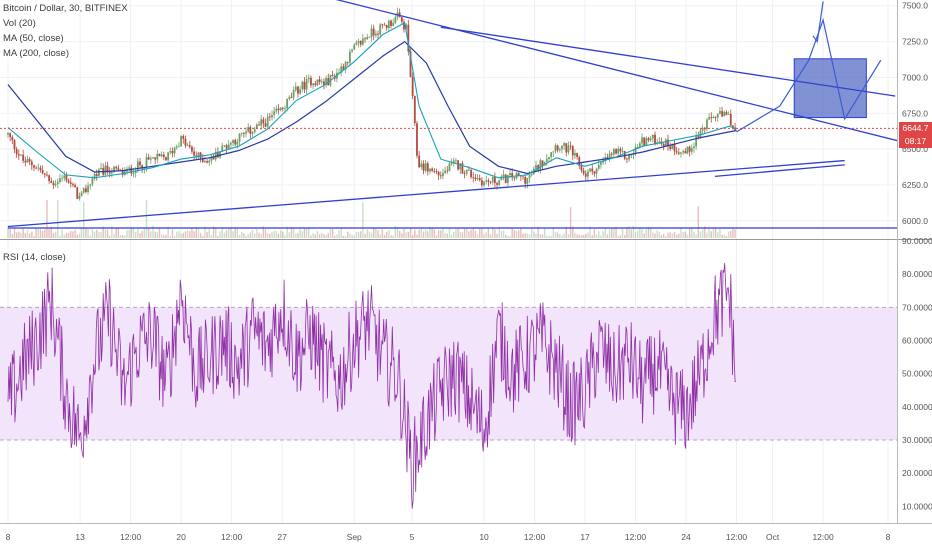  I want to click on legend-volume: Vol (20), so click(19, 24).